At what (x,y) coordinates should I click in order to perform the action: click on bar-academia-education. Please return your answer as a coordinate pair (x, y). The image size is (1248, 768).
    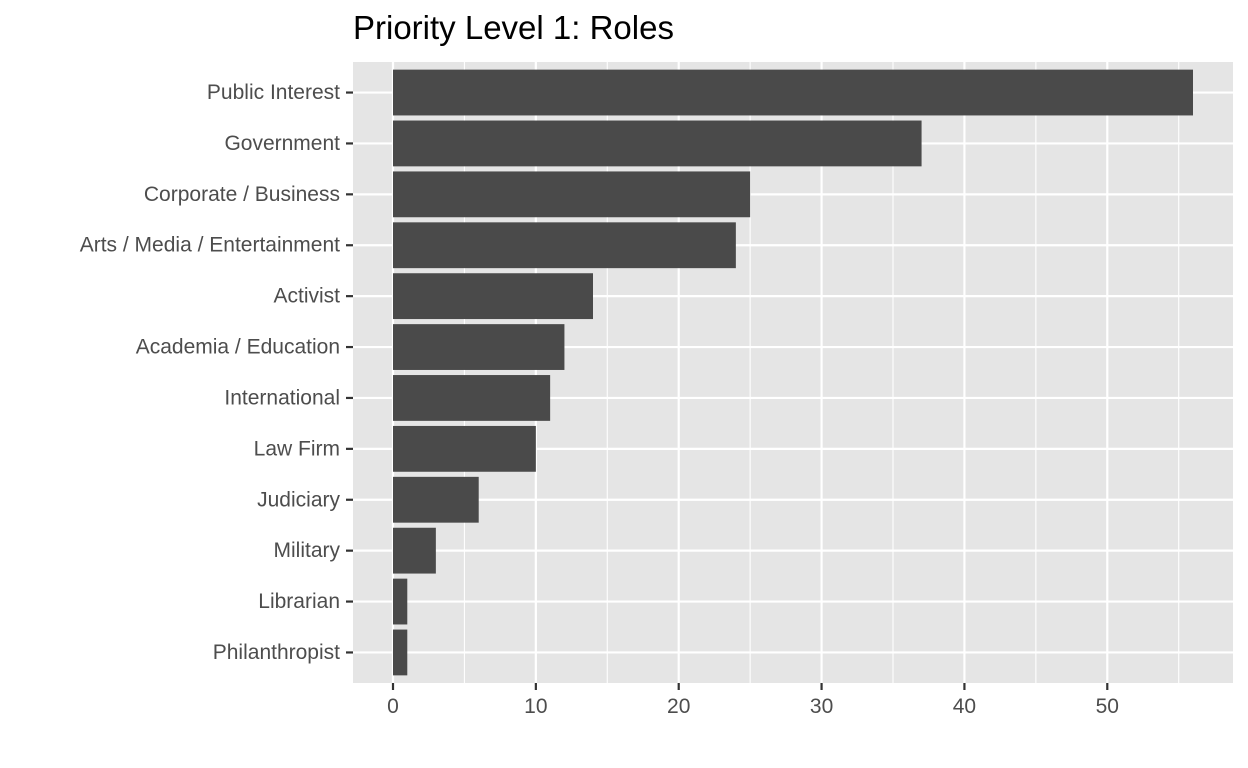
    Looking at the image, I should click on (479, 347).